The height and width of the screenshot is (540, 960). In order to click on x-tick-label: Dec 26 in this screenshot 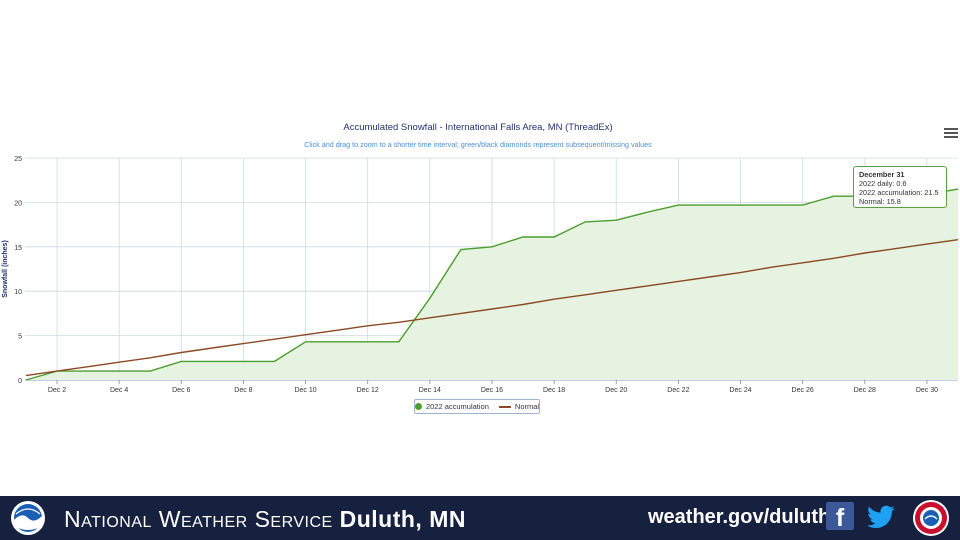, I will do `click(803, 390)`.